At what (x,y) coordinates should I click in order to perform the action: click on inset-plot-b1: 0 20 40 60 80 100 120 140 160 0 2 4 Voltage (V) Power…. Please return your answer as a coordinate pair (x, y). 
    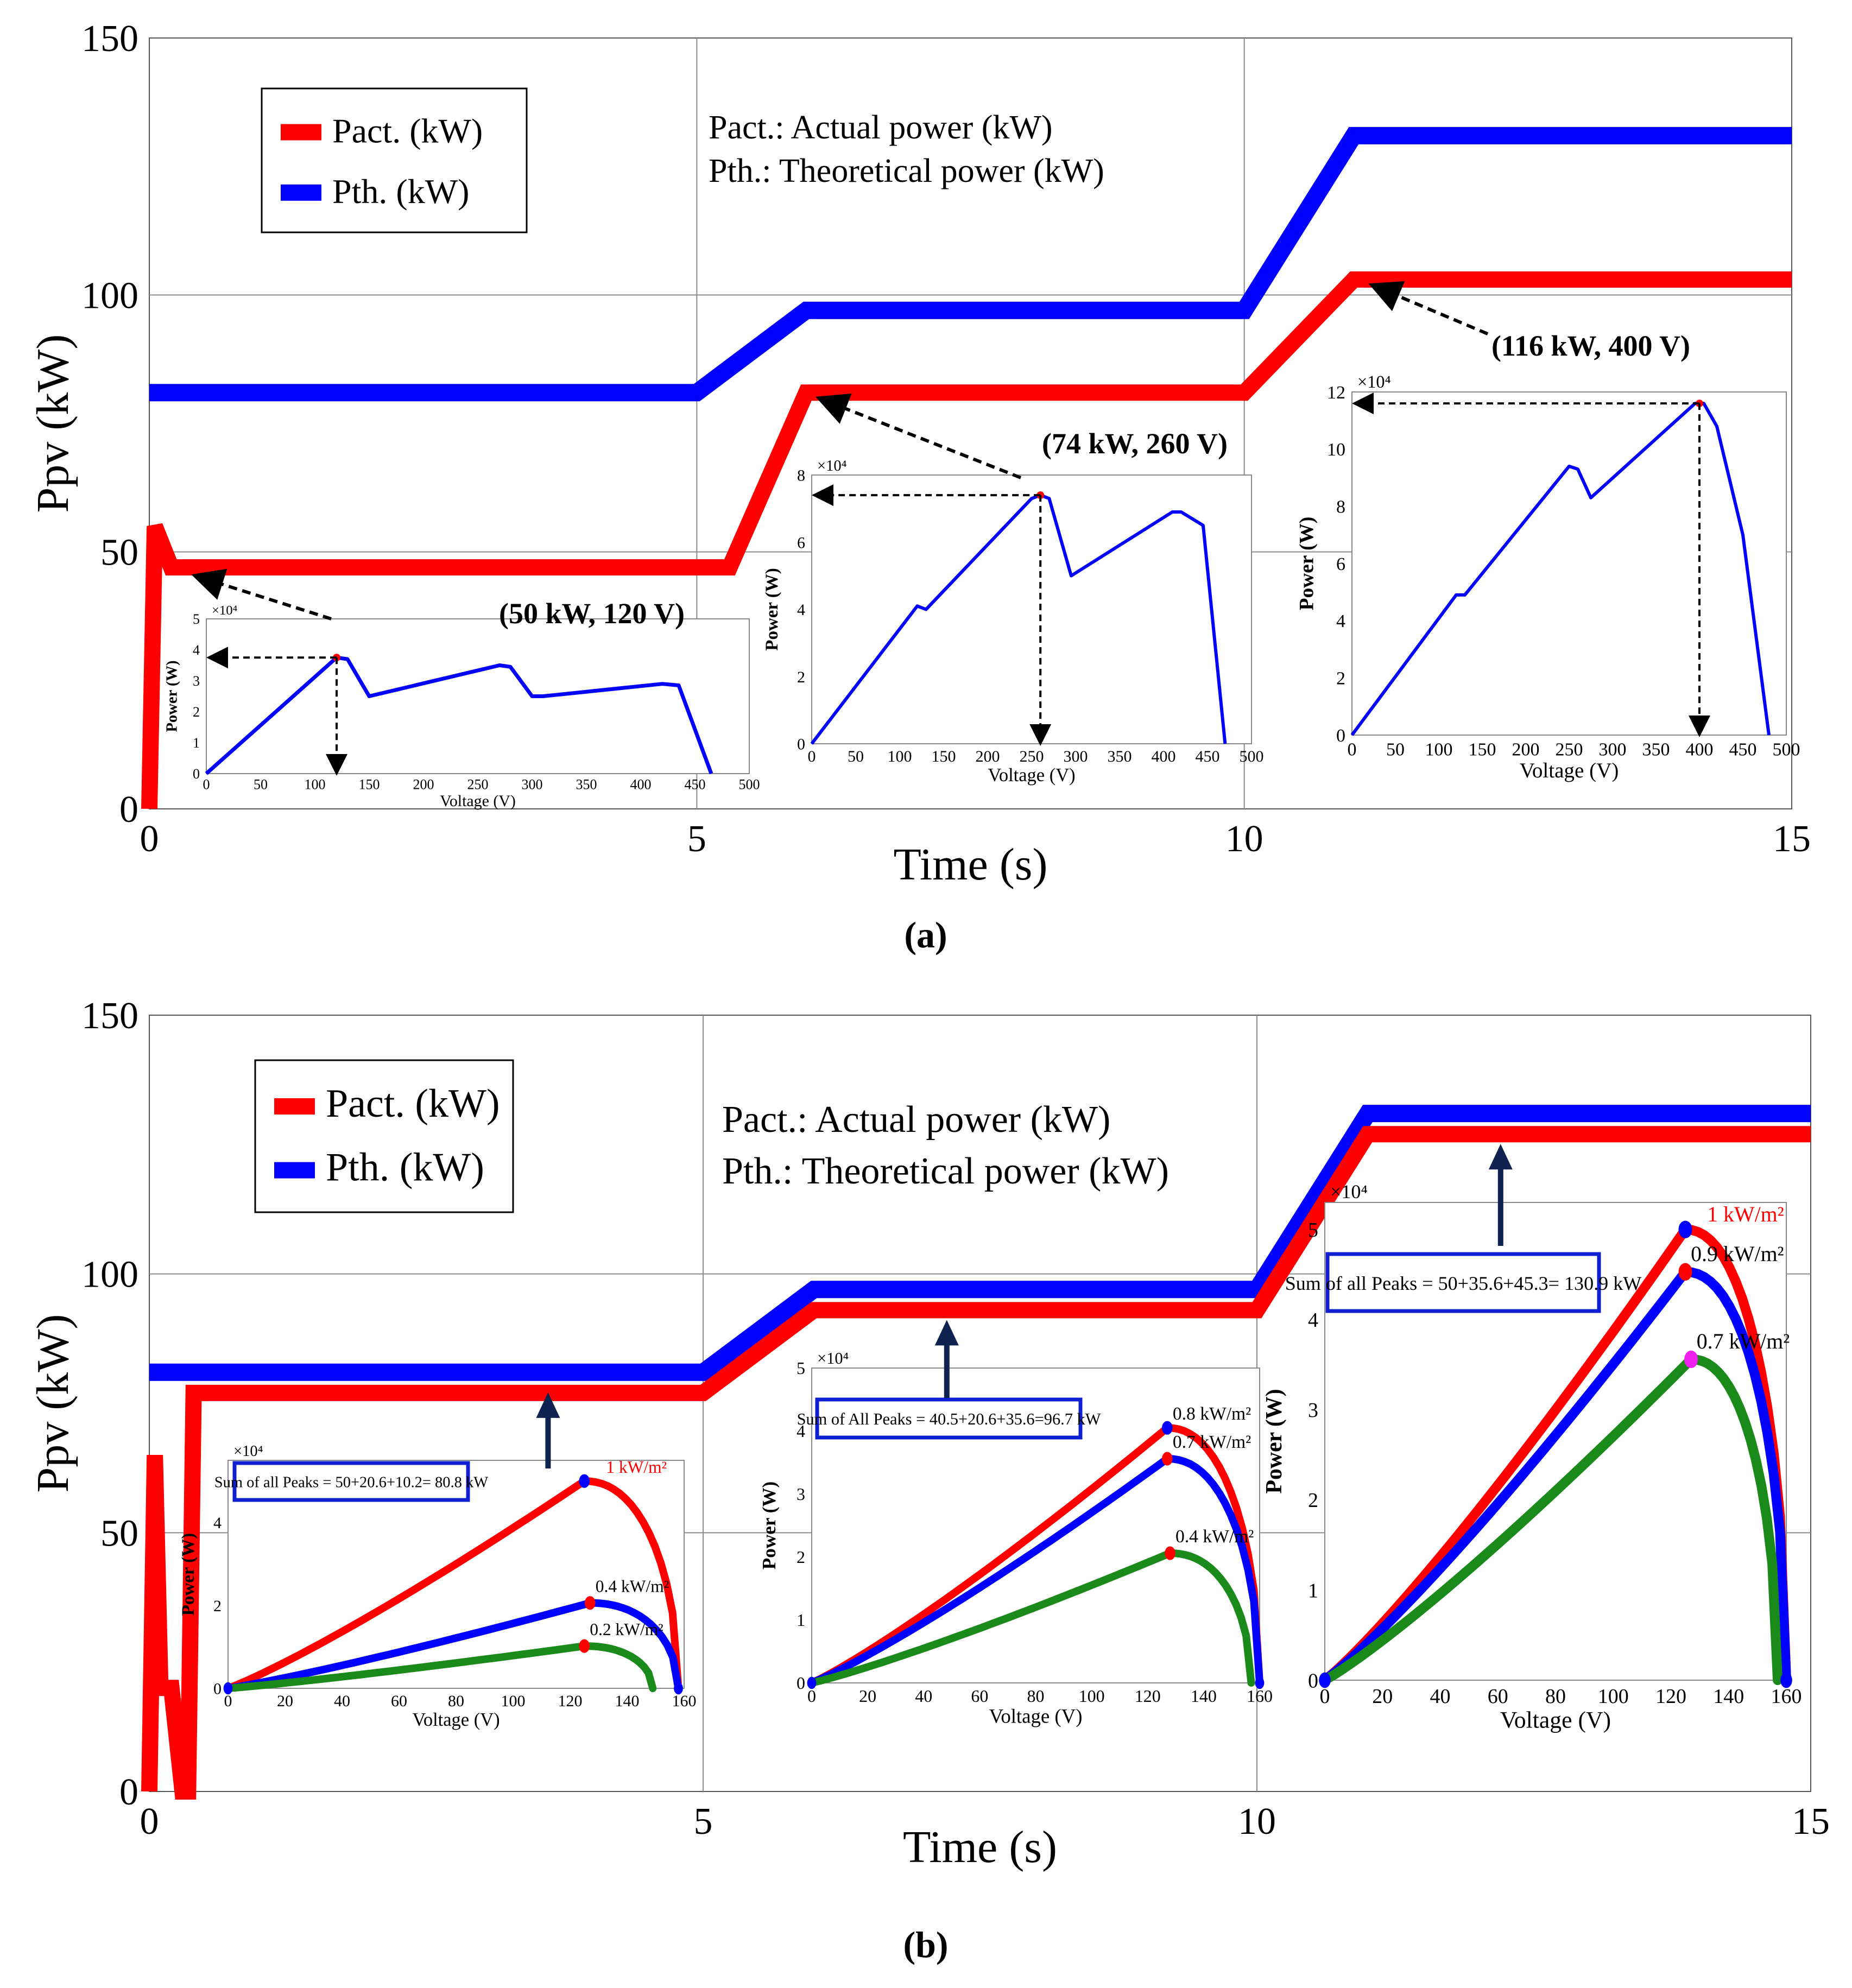
    Looking at the image, I should click on (438, 1587).